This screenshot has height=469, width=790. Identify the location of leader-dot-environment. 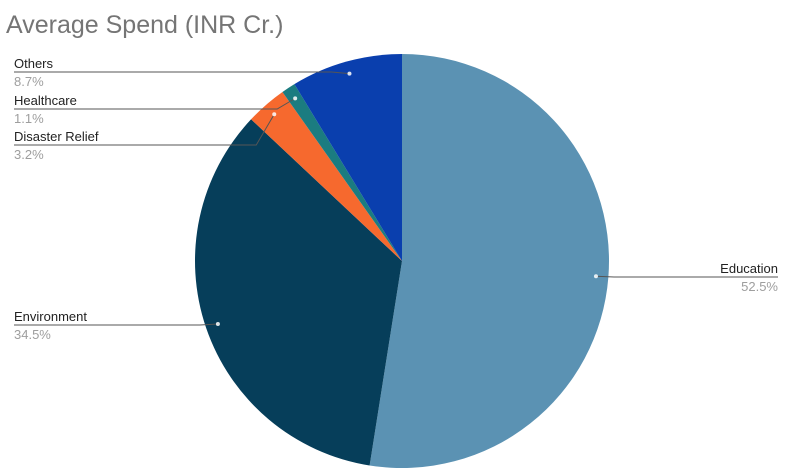
(217, 324).